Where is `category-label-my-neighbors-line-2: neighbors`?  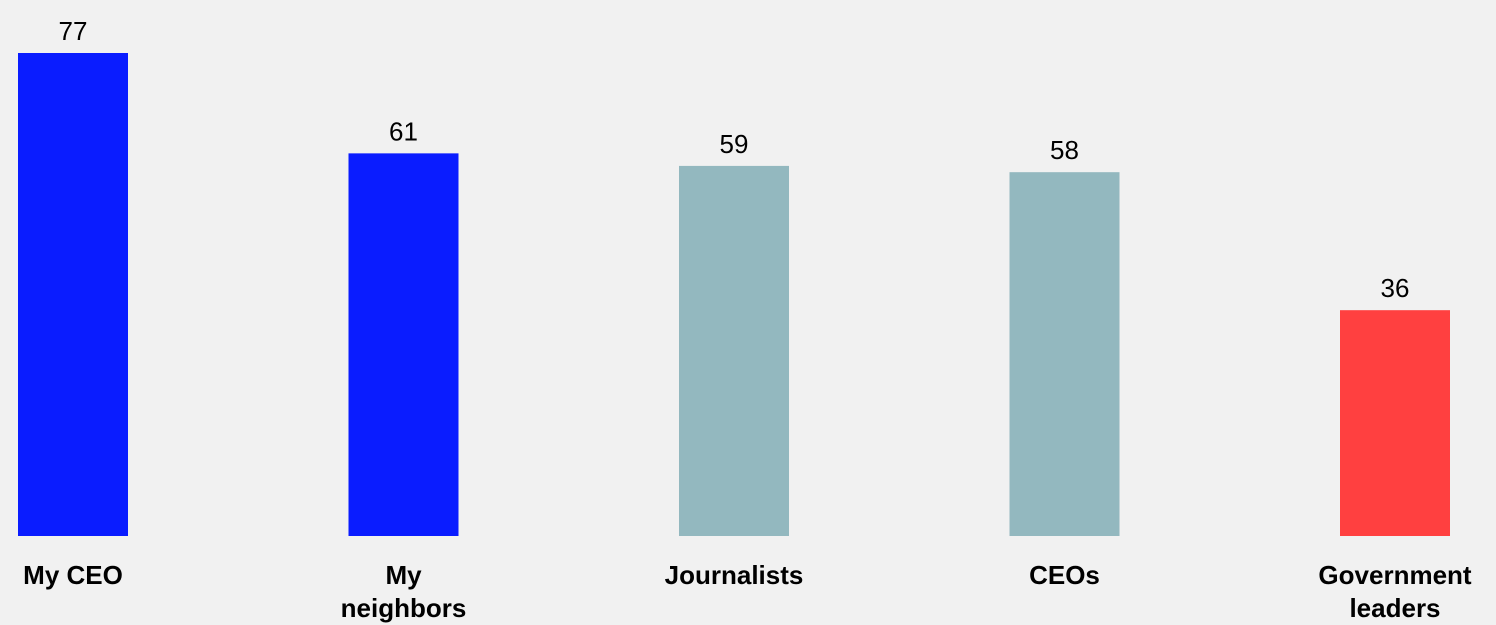 category-label-my-neighbors-line-2: neighbors is located at coordinates (404, 608).